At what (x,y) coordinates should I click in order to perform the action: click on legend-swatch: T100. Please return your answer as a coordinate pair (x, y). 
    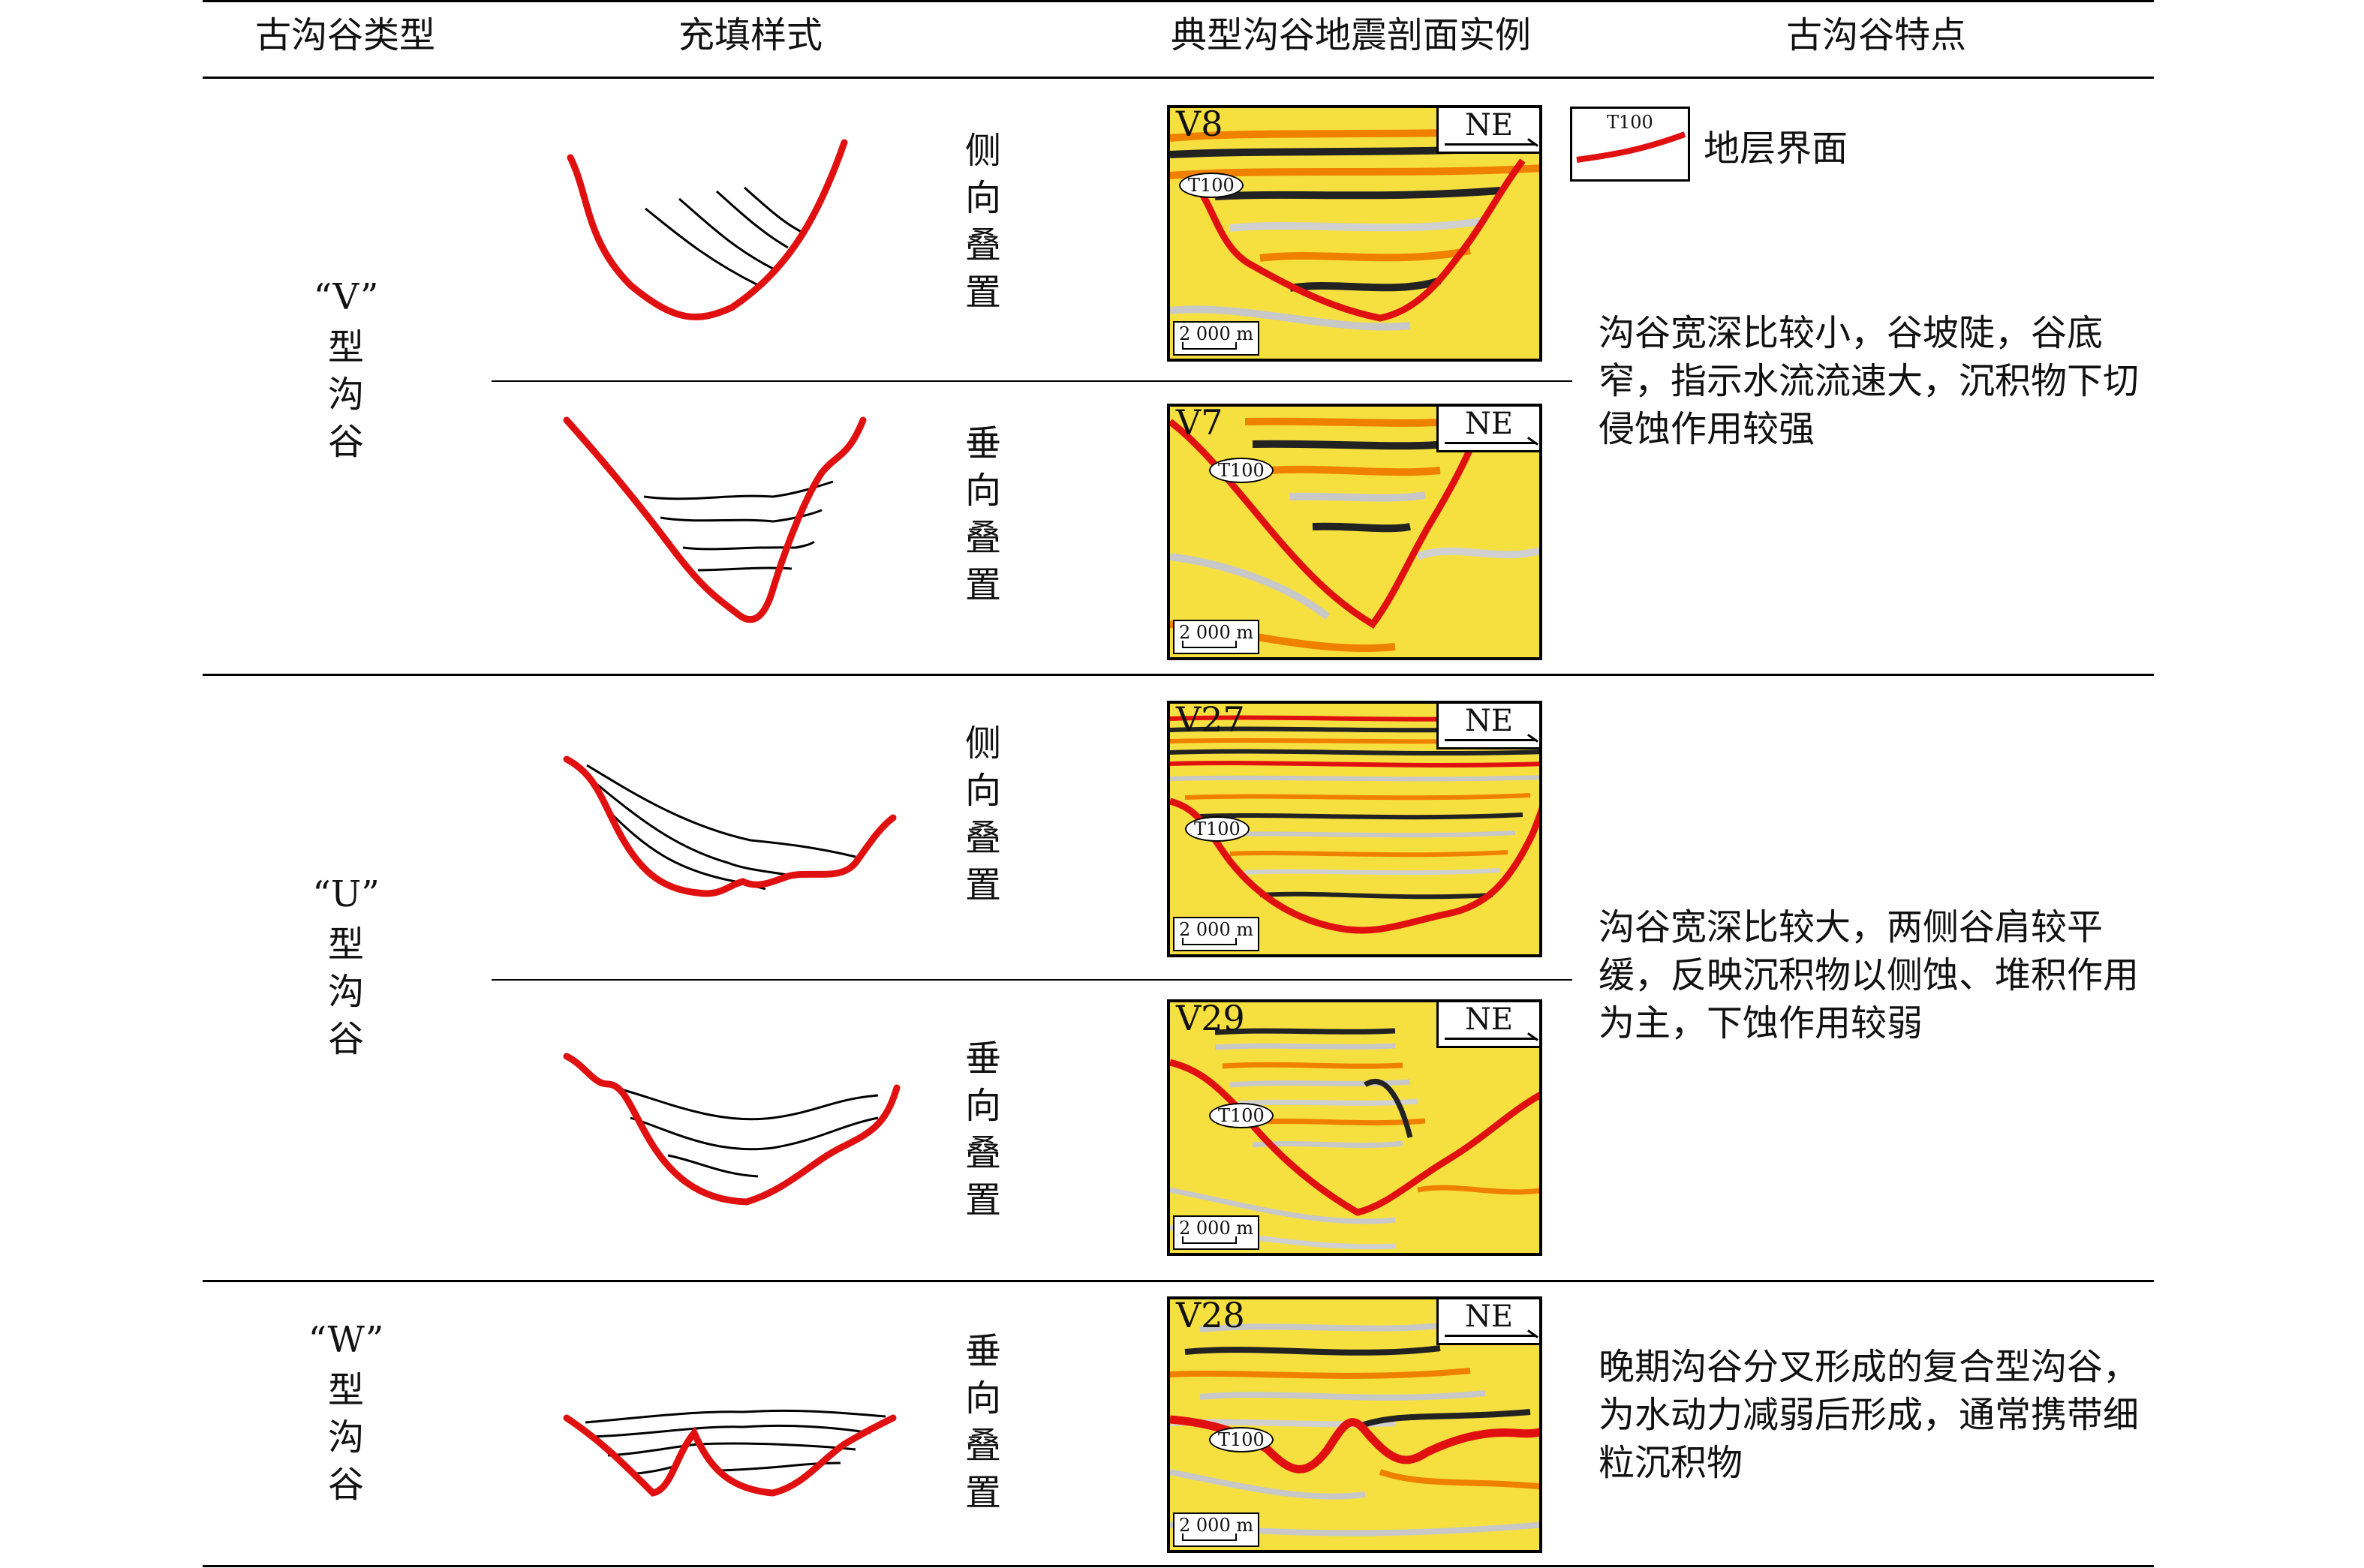
    Looking at the image, I should click on (1630, 145).